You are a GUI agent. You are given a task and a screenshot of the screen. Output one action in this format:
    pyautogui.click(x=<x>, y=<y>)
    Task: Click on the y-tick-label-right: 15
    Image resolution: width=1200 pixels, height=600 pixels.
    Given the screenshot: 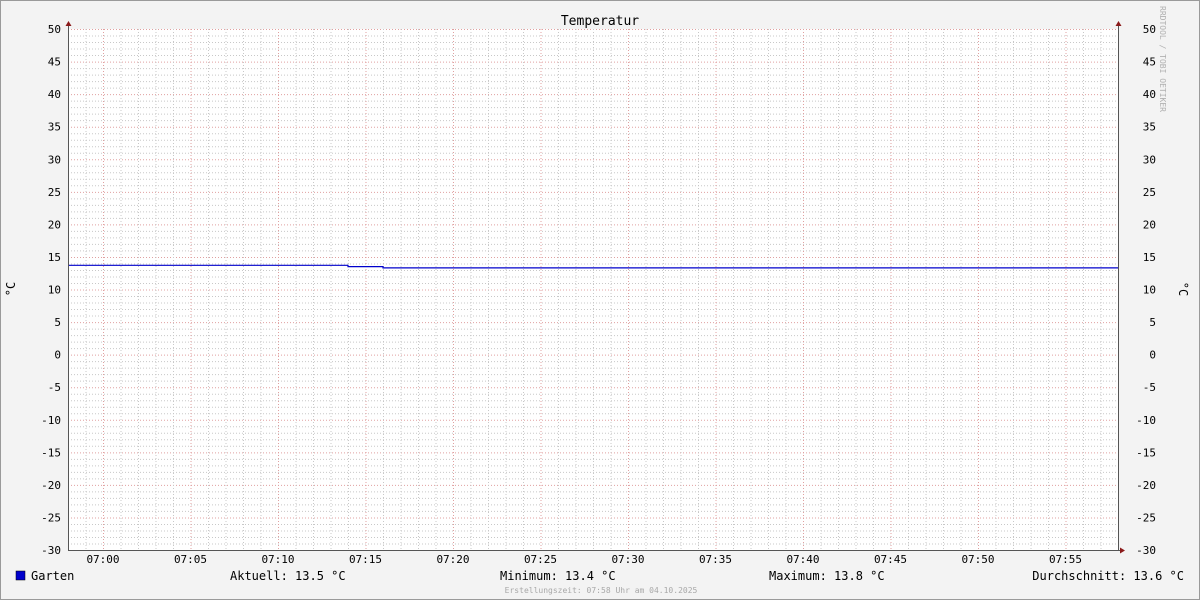 What is the action you would take?
    pyautogui.click(x=1149, y=257)
    